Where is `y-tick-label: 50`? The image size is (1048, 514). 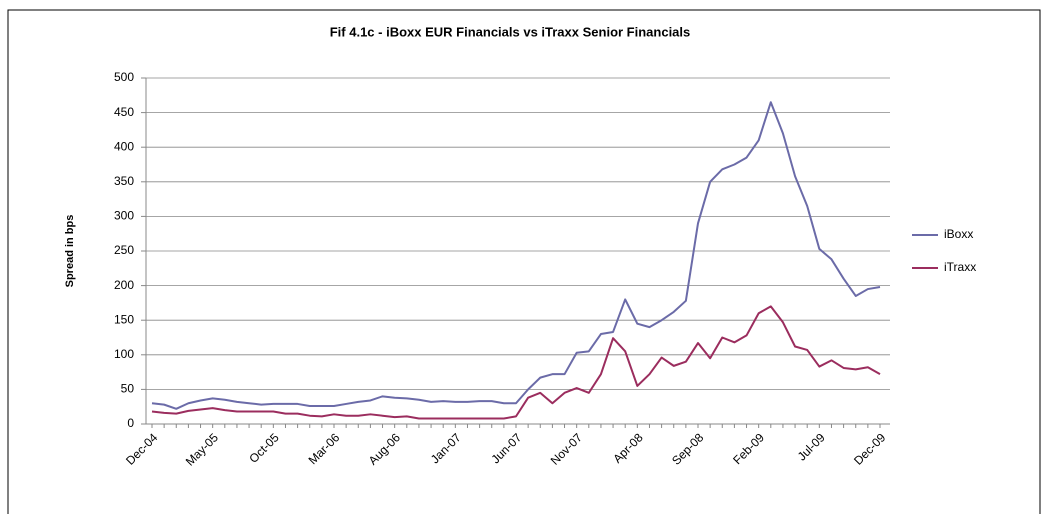 y-tick-label: 50 is located at coordinates (128, 389).